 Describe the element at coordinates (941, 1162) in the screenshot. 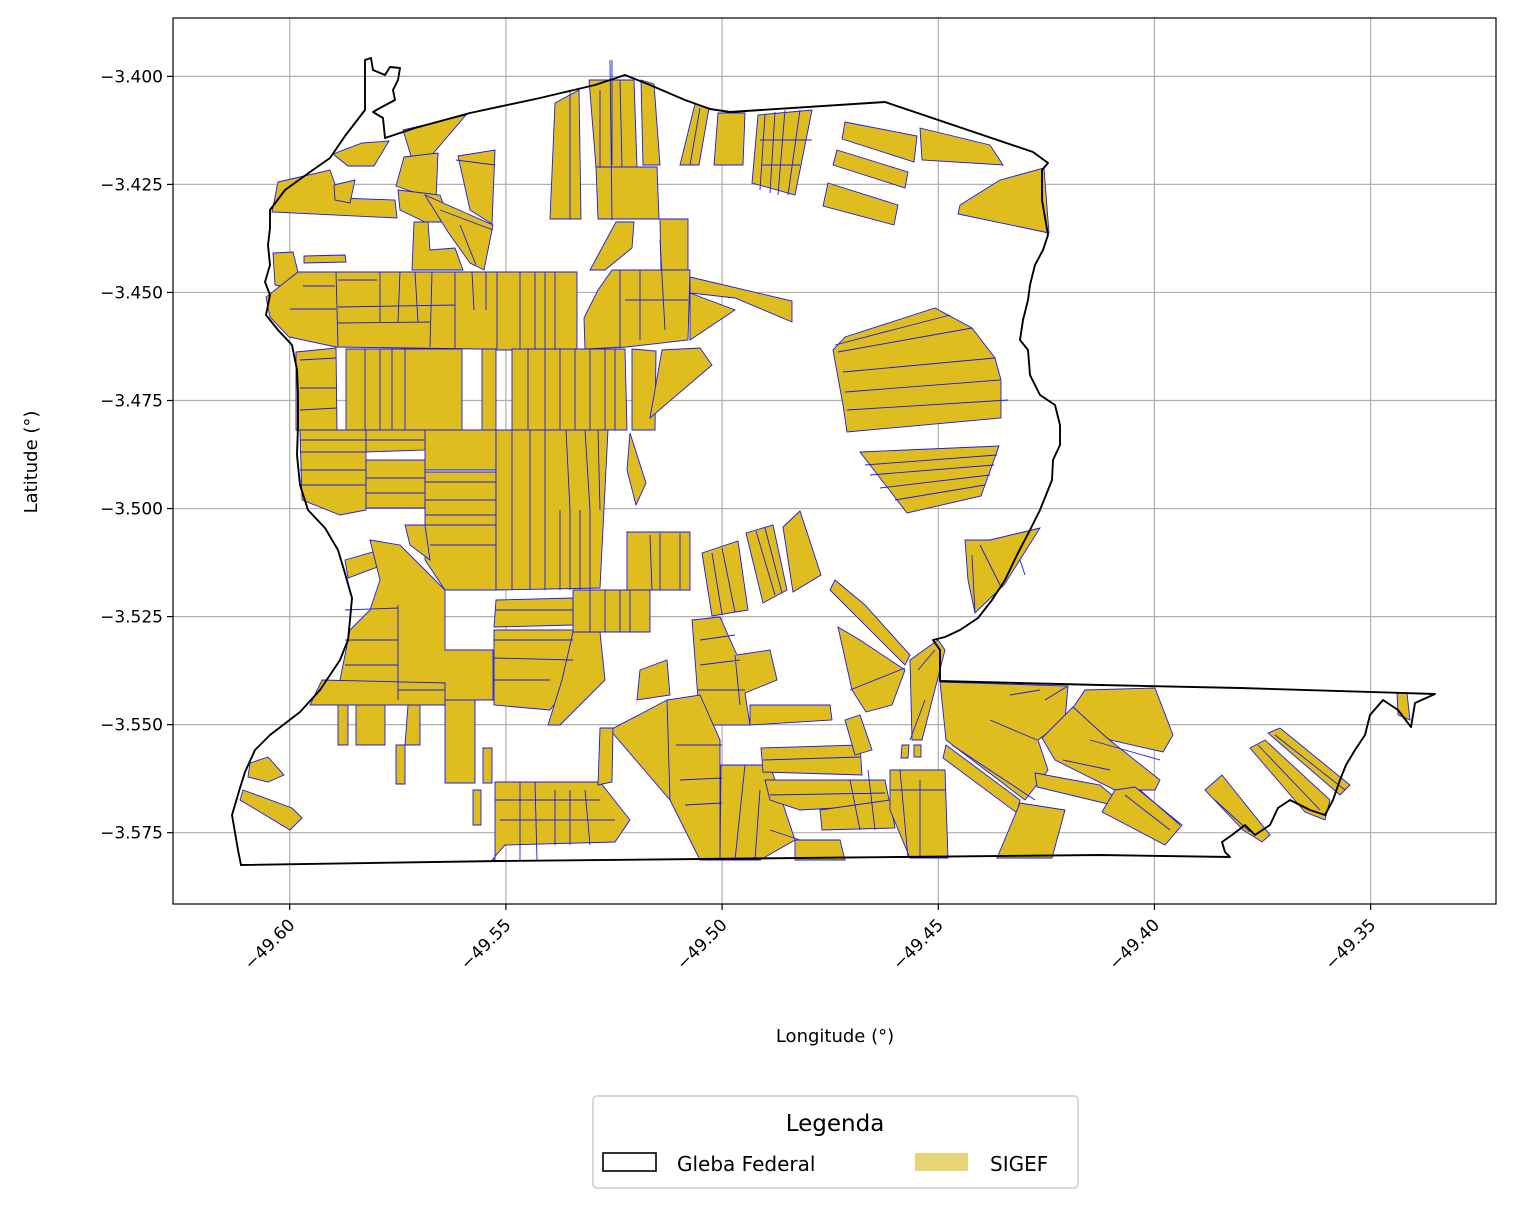

I see `legend-swatch-sigef` at that location.